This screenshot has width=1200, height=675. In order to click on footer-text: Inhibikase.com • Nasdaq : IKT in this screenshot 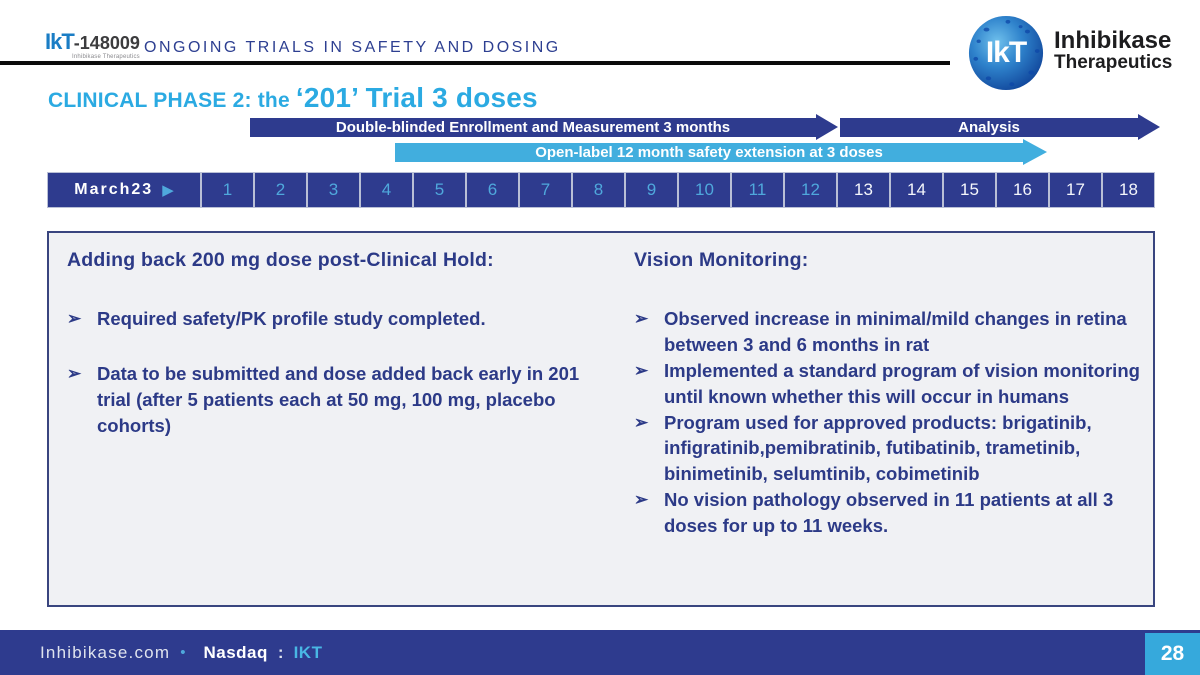, I will do `click(181, 653)`.